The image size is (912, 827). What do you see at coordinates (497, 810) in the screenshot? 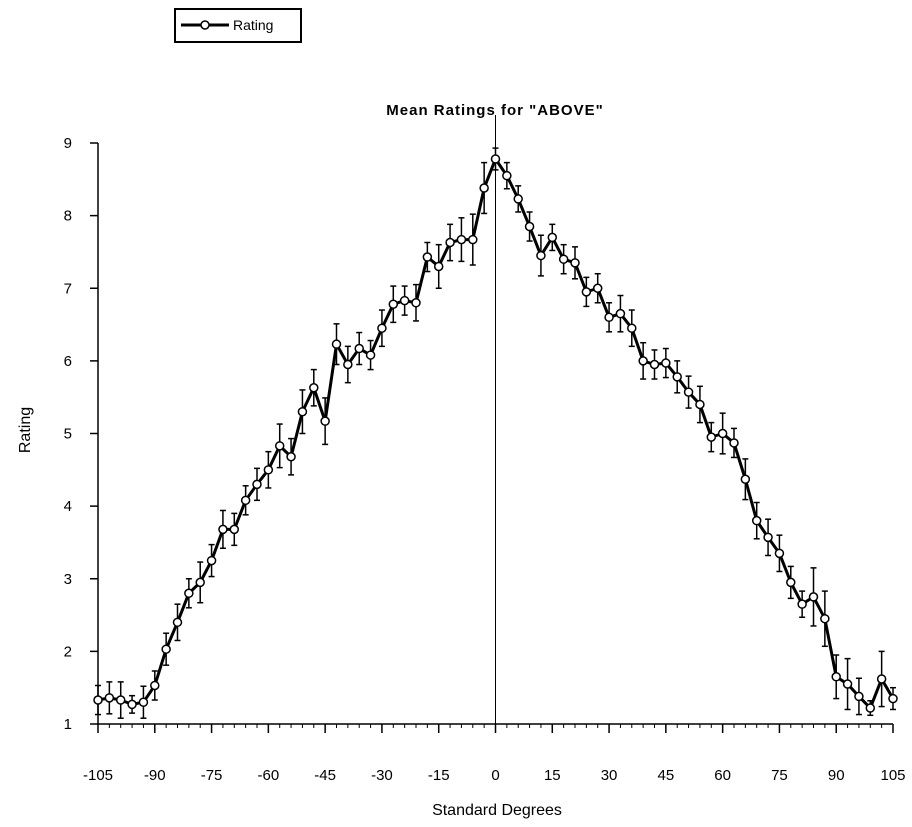
I see `x-axis-title: Standard Degrees` at bounding box center [497, 810].